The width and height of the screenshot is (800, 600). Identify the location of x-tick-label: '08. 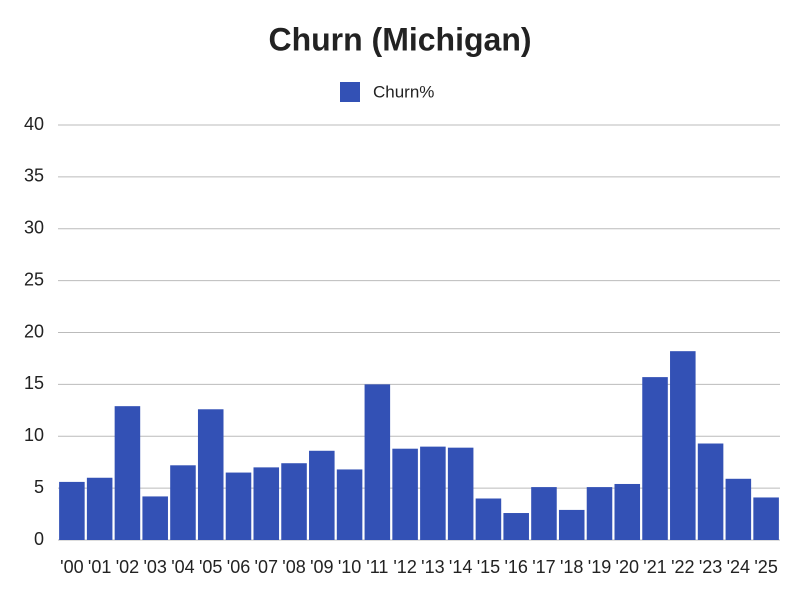
(293, 567).